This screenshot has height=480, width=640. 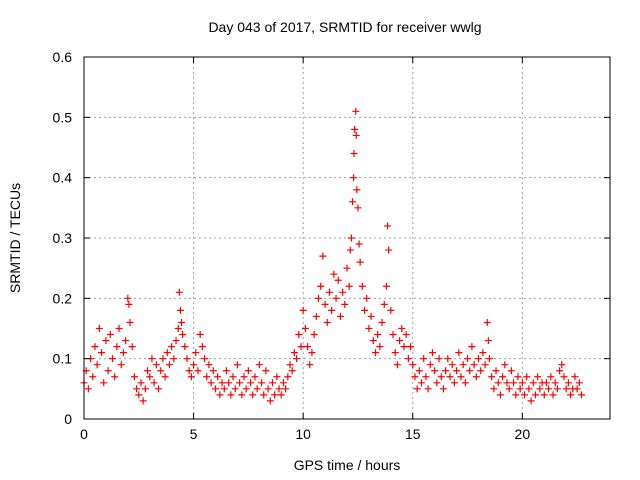 I want to click on x-tick-label: 10, so click(x=303, y=434).